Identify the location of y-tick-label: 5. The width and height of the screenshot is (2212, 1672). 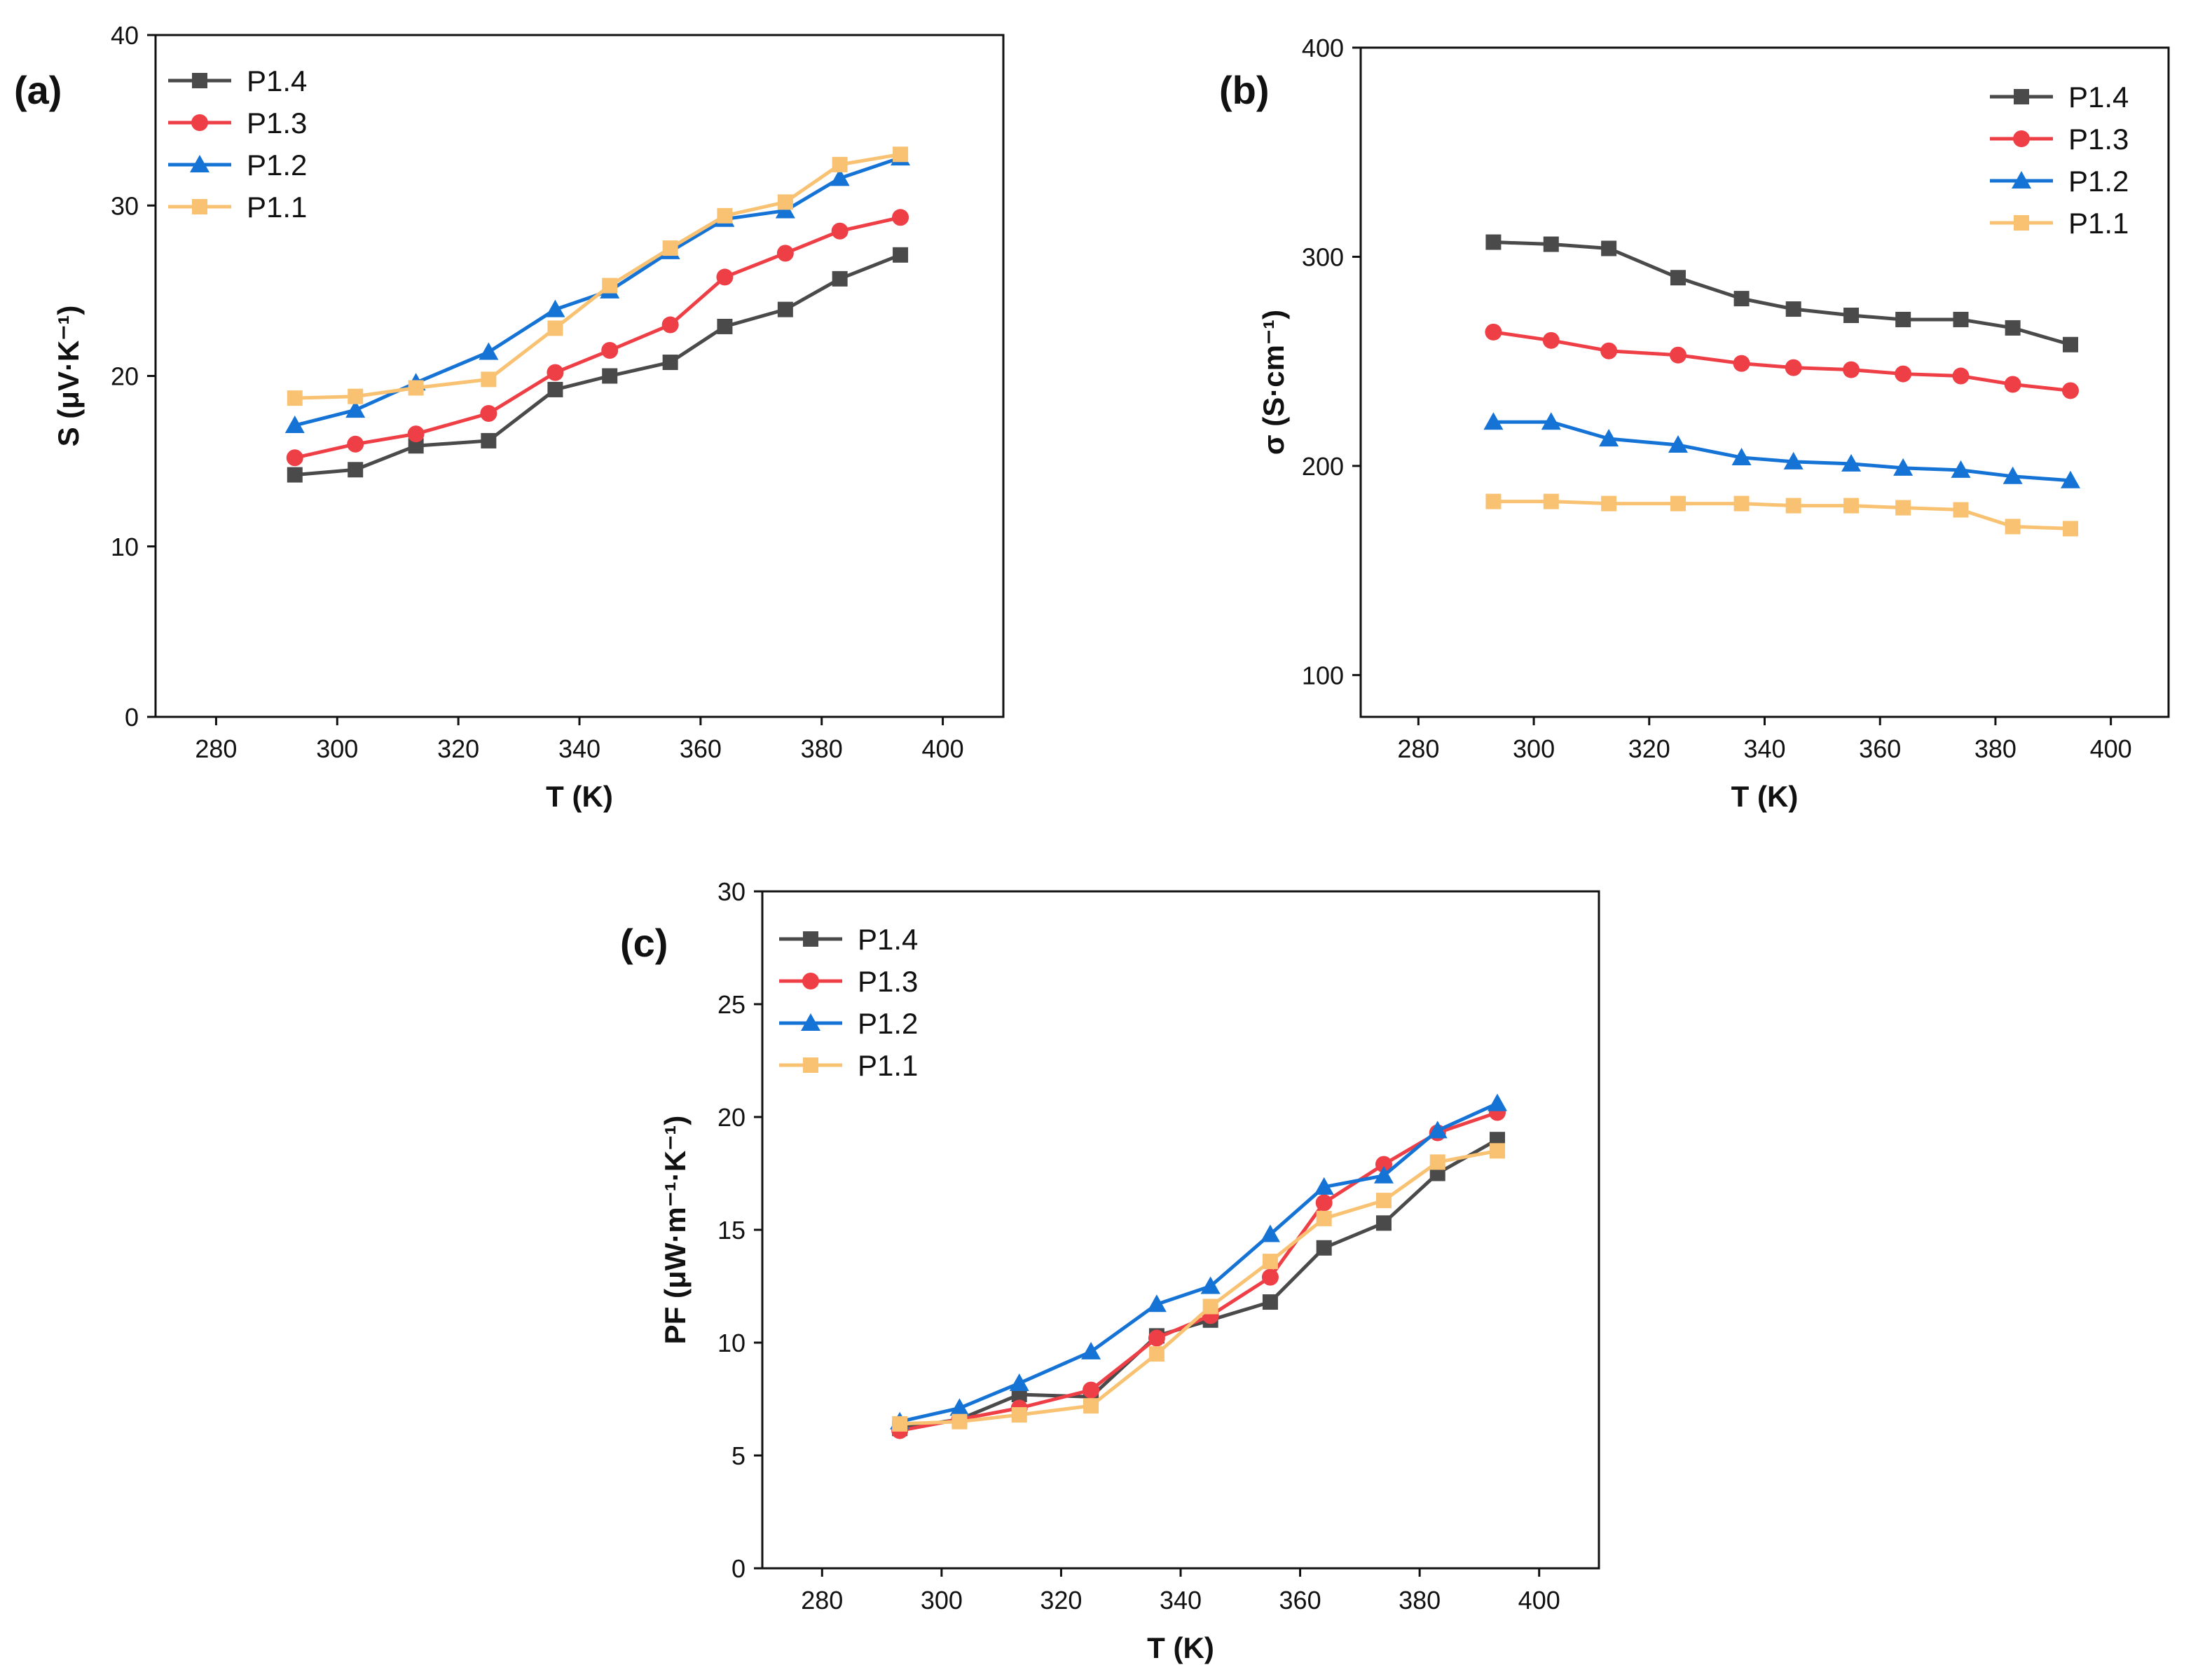
(738, 1455).